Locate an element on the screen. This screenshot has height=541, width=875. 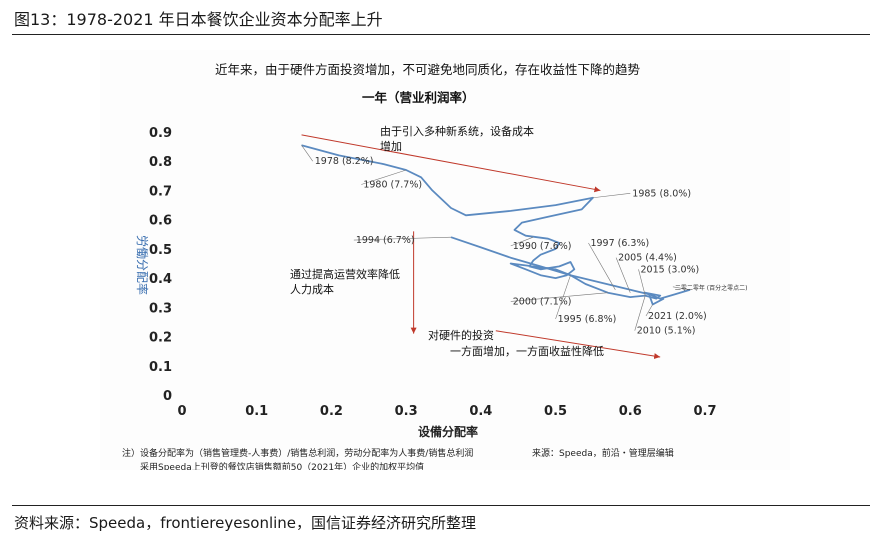
annotation-labor-2: 人力成本 is located at coordinates (312, 289).